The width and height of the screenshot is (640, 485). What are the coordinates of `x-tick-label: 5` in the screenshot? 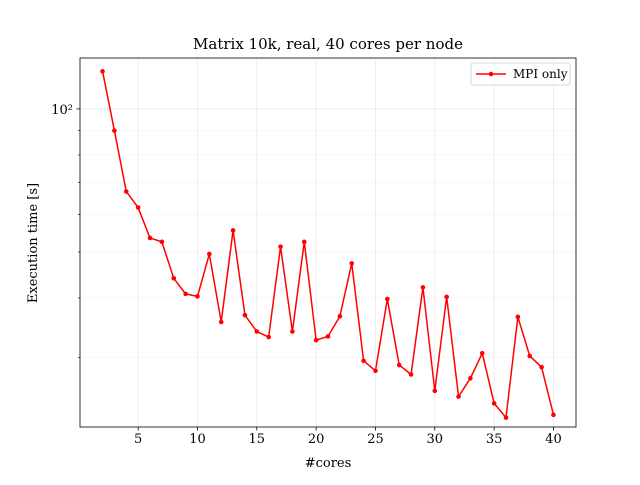 It's located at (138, 439).